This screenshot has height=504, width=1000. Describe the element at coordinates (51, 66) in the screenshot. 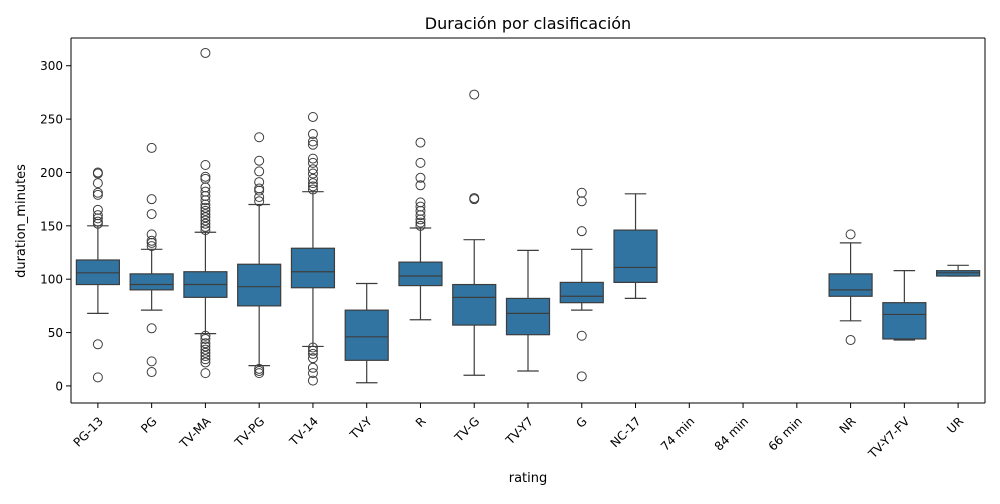

I see `y-tick-label: 300` at that location.